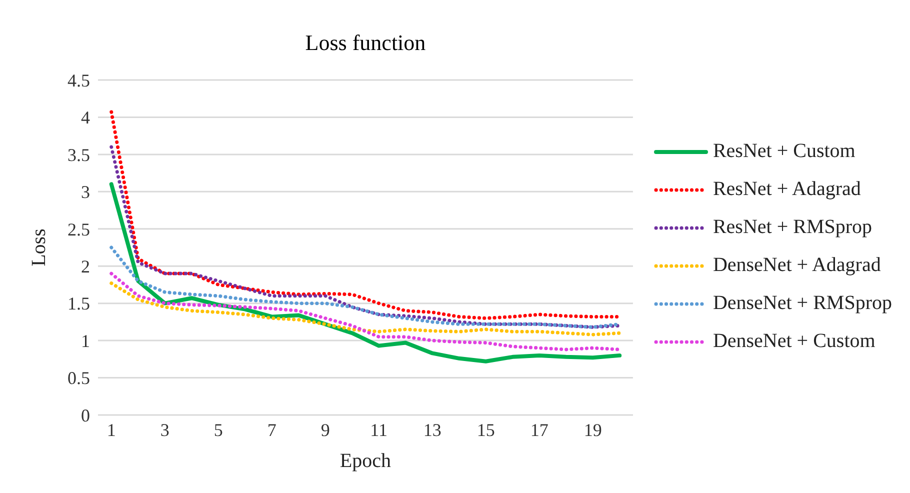 Image resolution: width=910 pixels, height=493 pixels. What do you see at coordinates (432, 430) in the screenshot?
I see `x-tick-label: 13` at bounding box center [432, 430].